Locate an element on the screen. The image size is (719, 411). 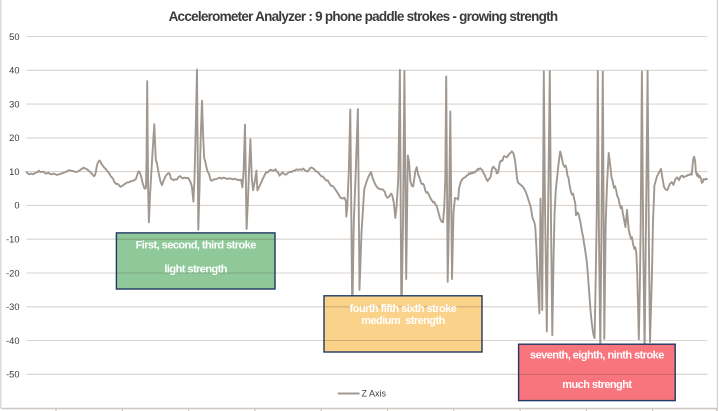
svg-text: -40 is located at coordinates (12, 341).